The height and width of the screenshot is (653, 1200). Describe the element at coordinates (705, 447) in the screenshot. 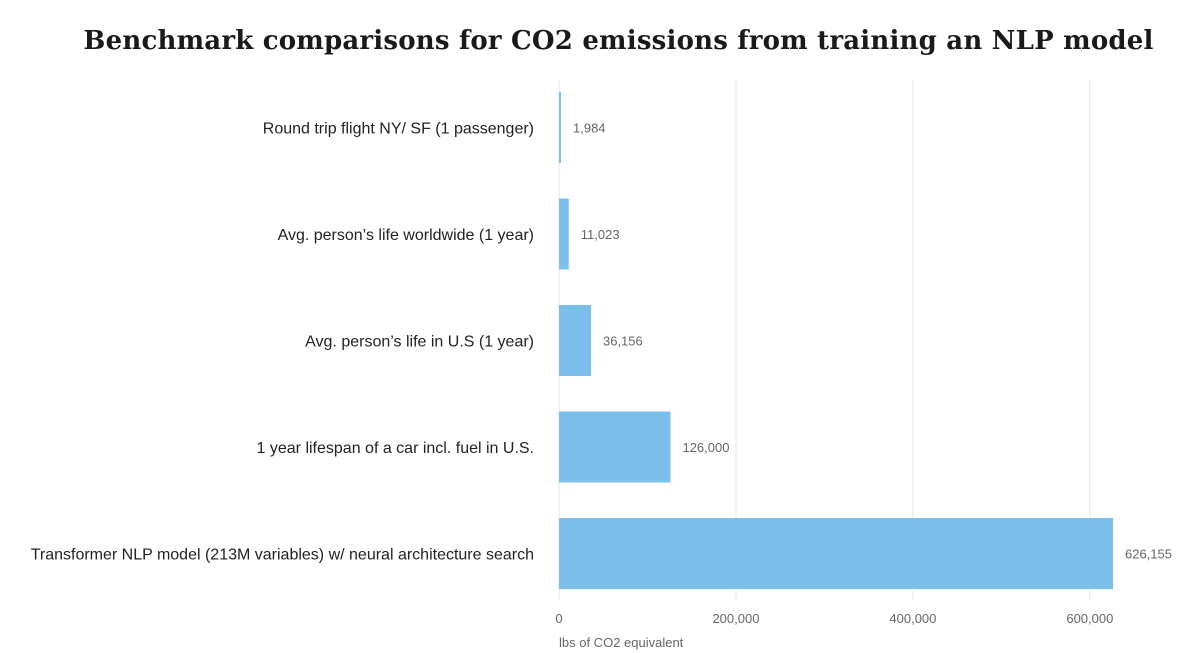

I see `value-label: 126,000` at that location.